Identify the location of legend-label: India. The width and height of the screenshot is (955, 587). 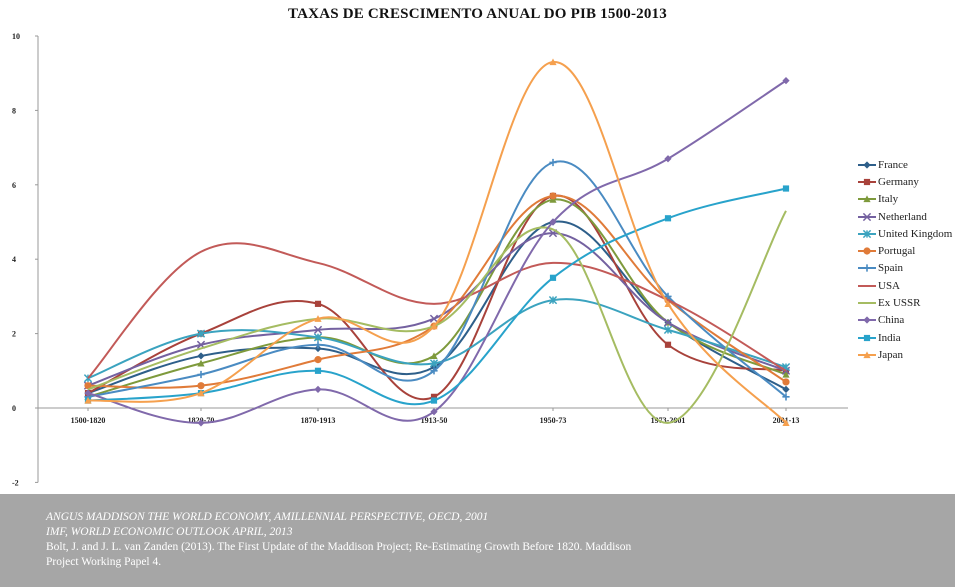
(889, 337).